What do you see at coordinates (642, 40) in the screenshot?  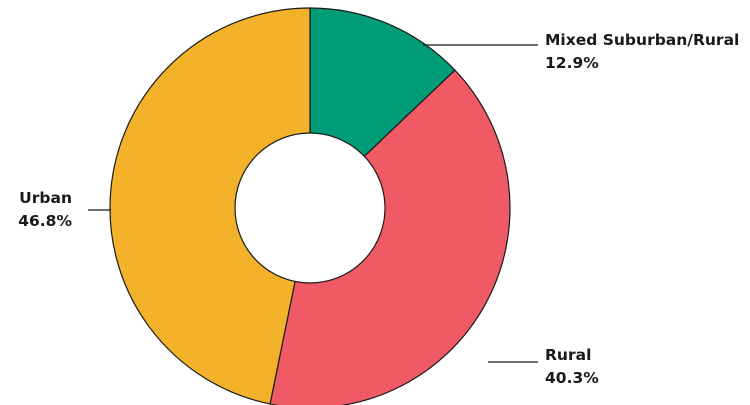 I see `slice-label-mixed-suburban-rural: Mixed Suburban/Rural` at bounding box center [642, 40].